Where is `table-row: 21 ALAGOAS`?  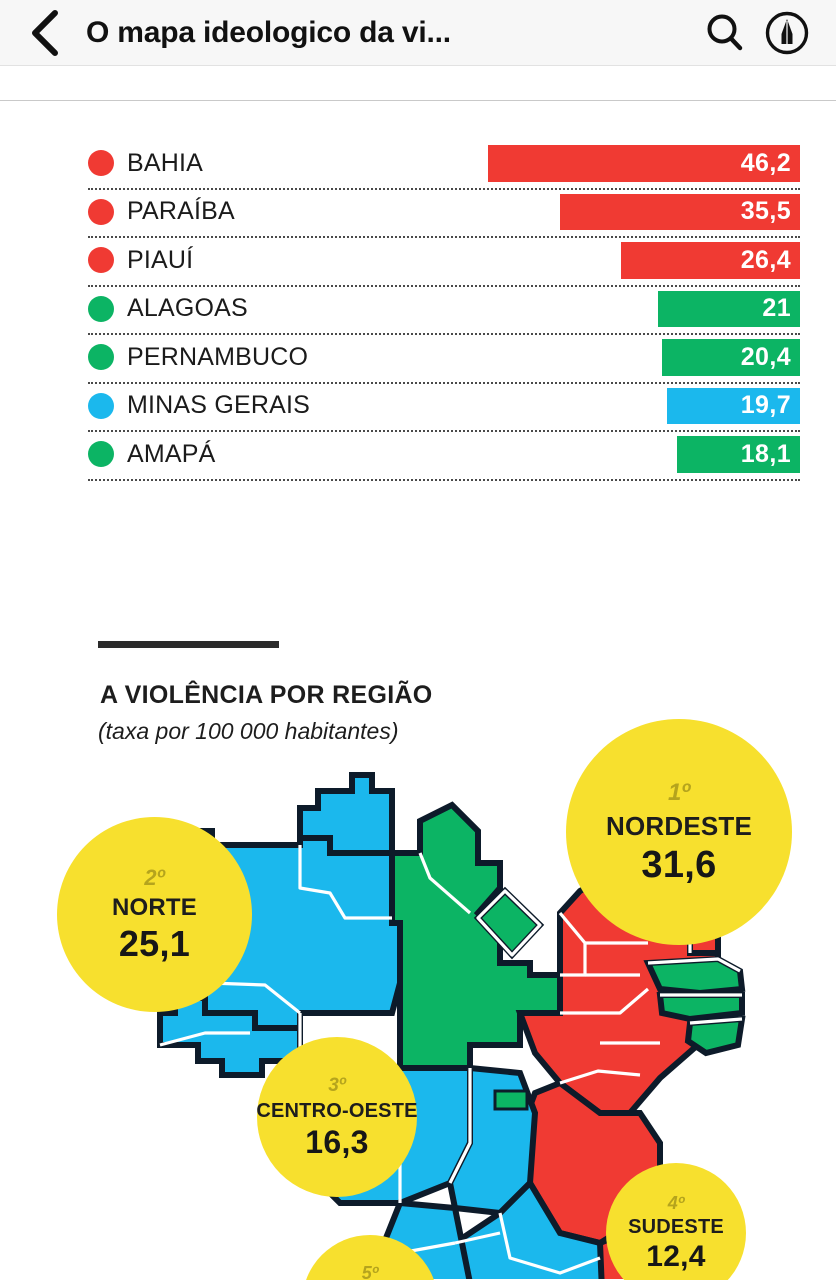
table-row: 21 ALAGOAS is located at coordinates (444, 311).